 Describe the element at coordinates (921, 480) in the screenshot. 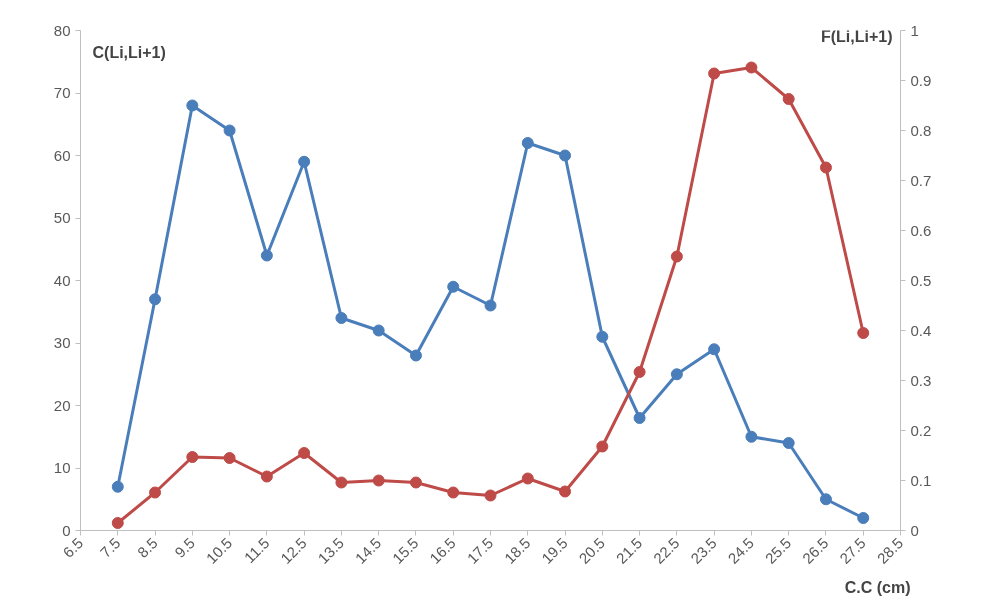

I see `y2-tick-label: 0.1` at that location.